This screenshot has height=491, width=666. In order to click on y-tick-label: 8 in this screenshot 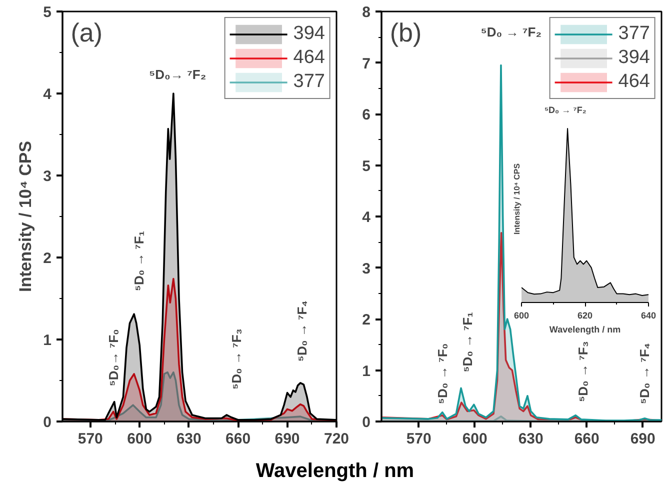, I will do `click(366, 12)`.